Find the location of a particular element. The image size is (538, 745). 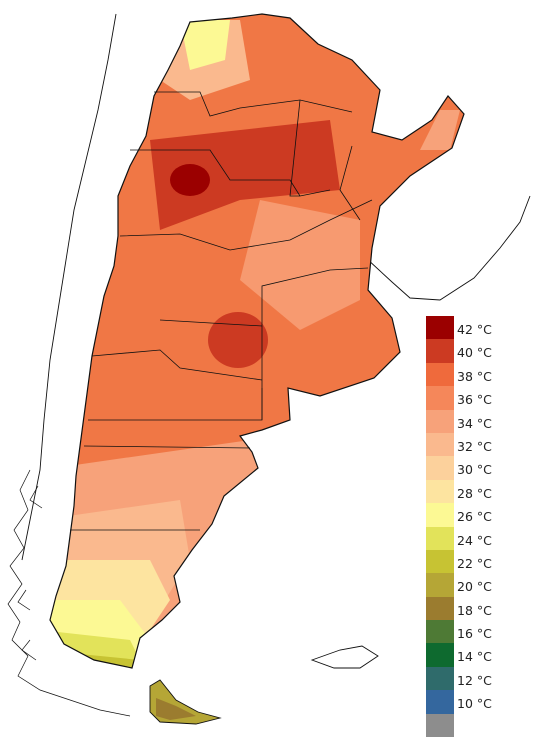

chile-coast-islands is located at coordinates (69, 593).